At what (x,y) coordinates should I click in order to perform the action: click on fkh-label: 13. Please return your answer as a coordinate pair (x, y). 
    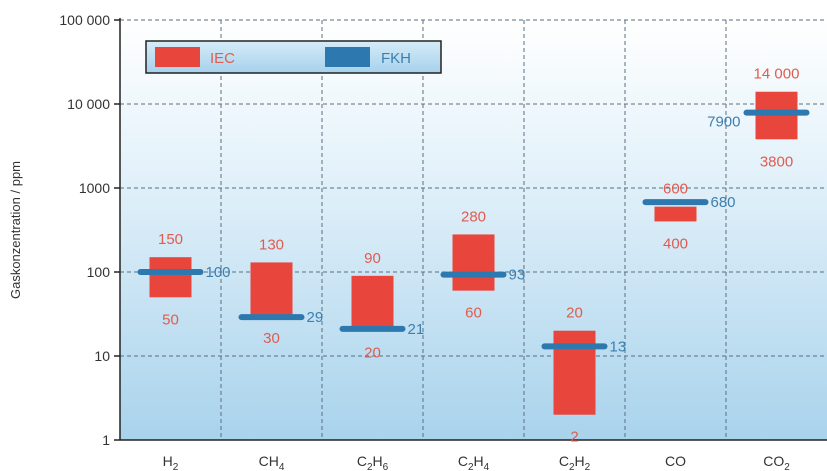
    Looking at the image, I should click on (618, 346).